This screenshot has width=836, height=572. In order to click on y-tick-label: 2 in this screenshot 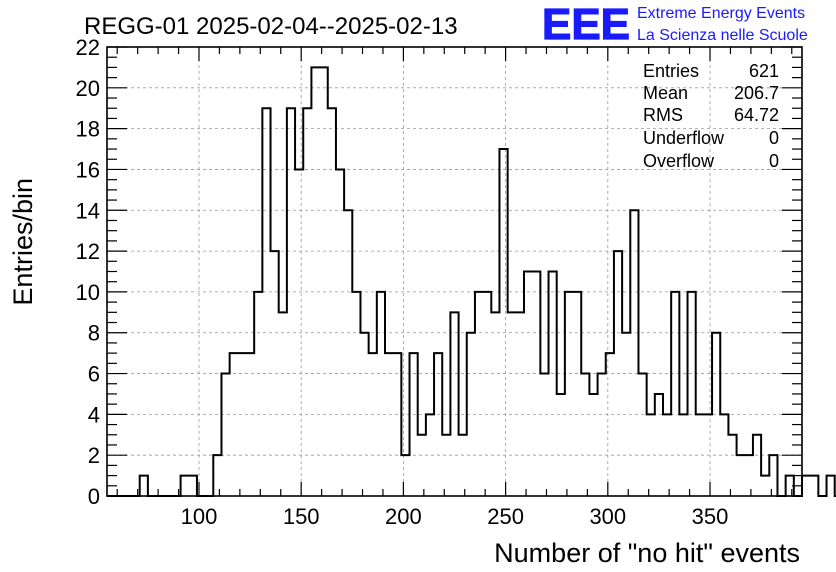, I will do `click(94, 455)`.